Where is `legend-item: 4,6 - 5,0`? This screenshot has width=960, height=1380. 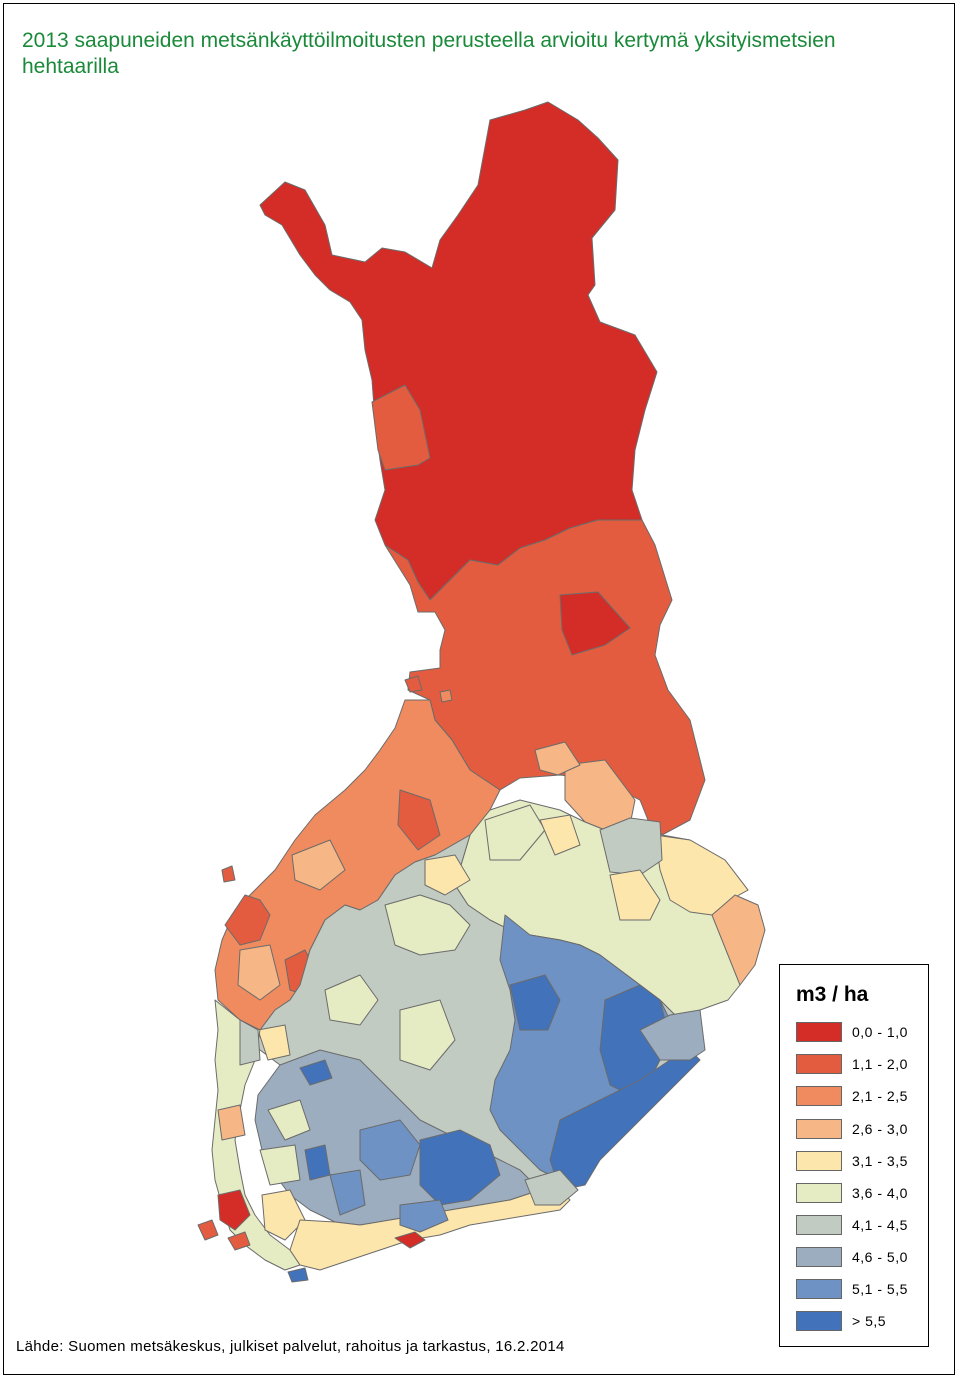
legend-item: 4,6 - 5,0 is located at coordinates (861, 1258).